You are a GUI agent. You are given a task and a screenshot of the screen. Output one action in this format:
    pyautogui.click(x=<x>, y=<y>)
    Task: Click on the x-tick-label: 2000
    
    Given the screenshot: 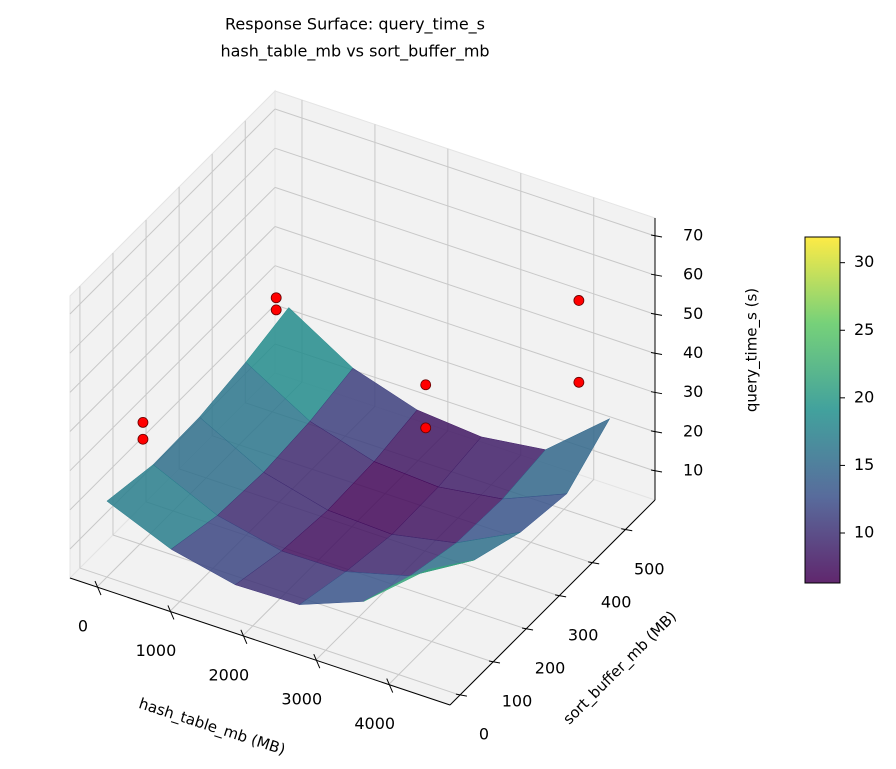 What is the action you would take?
    pyautogui.click(x=229, y=674)
    